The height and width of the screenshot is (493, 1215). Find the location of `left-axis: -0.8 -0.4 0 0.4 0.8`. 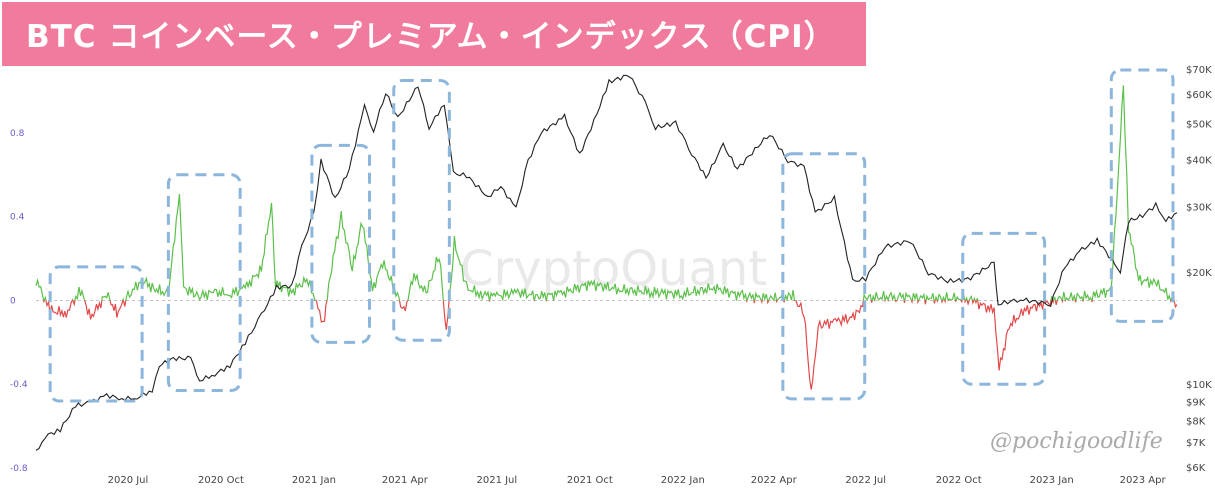

left-axis: -0.8 -0.4 0 0.4 0.8 is located at coordinates (19, 301).